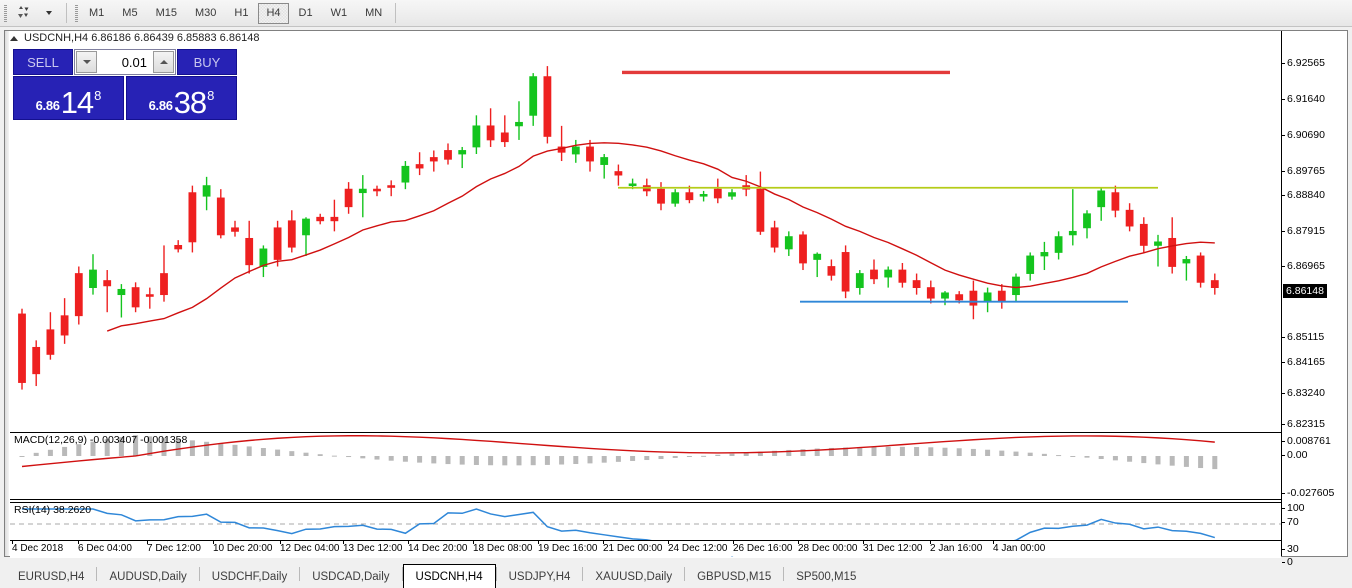 The image size is (1352, 588). Describe the element at coordinates (53, 510) in the screenshot. I see `rsi-label: RSI(14) 38.2620` at that location.